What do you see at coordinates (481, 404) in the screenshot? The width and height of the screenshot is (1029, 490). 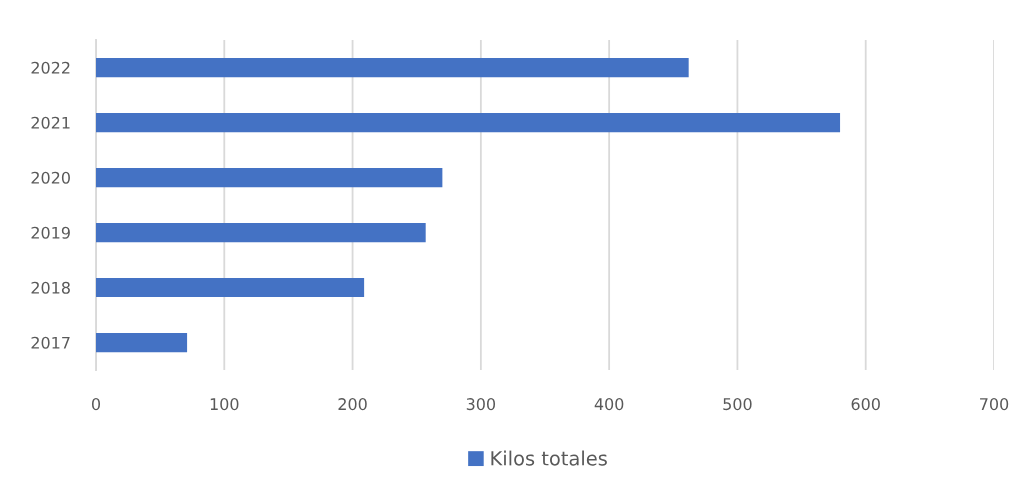 I see `x-tick-label: 300` at bounding box center [481, 404].